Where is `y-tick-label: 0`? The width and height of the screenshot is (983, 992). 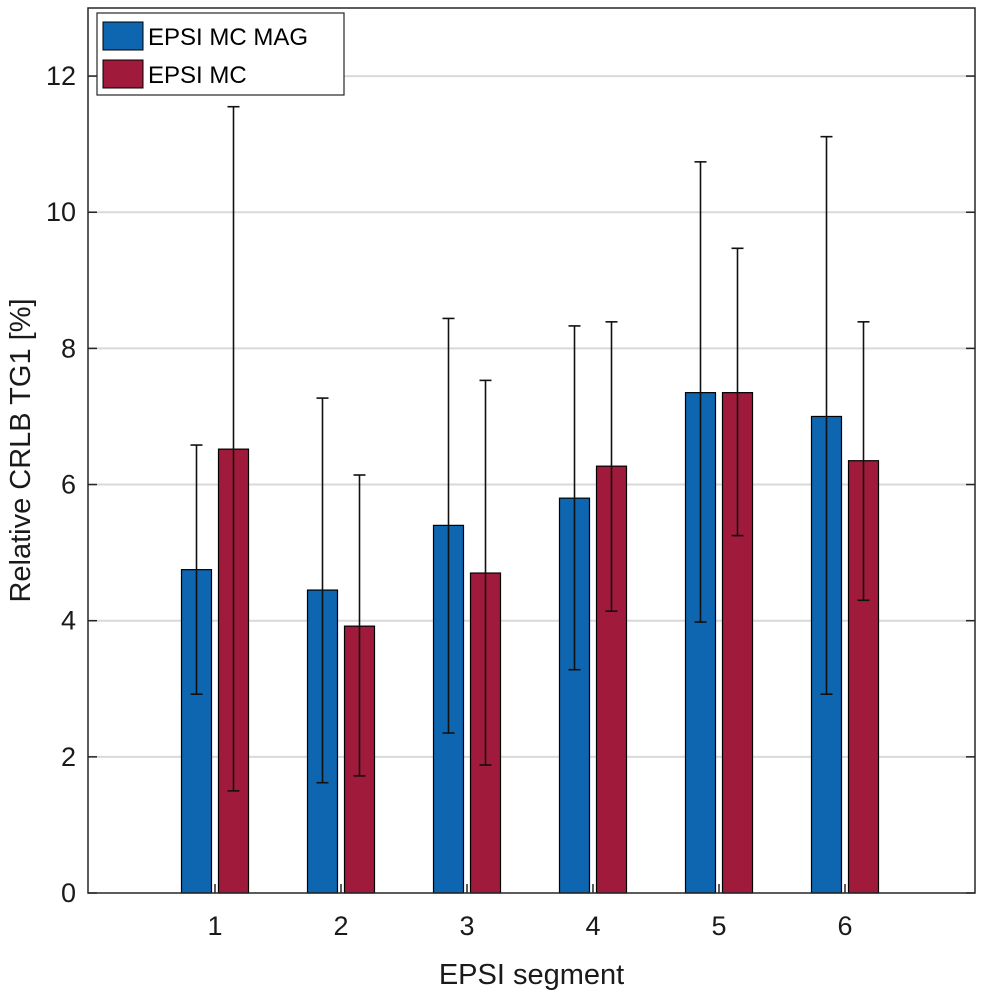 y-tick-label: 0 is located at coordinates (68, 893).